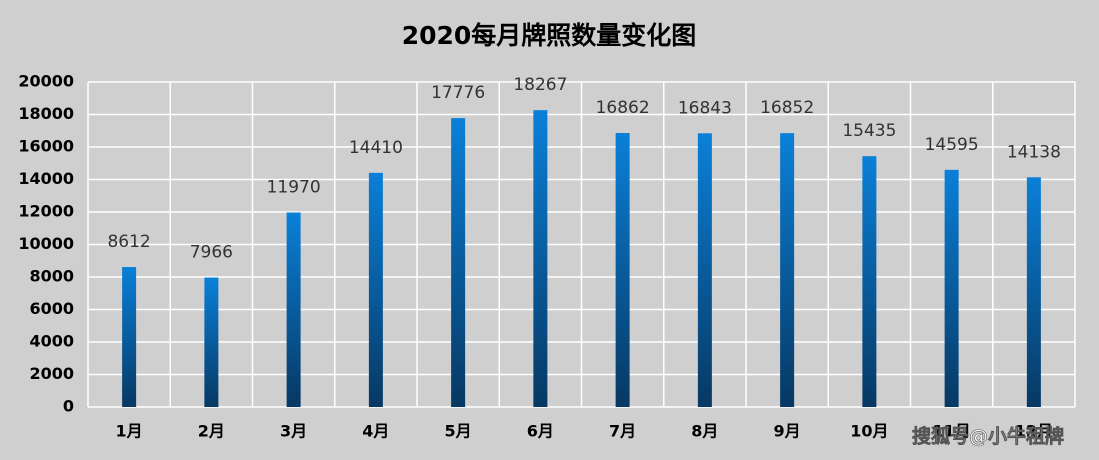 This screenshot has height=460, width=1099. I want to click on value-label: 14595, so click(952, 145).